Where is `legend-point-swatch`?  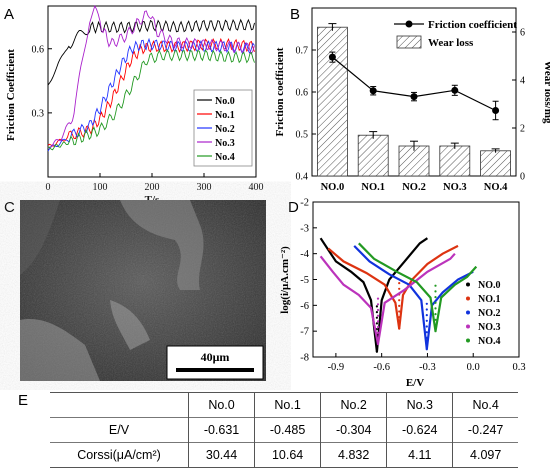
legend-point-swatch is located at coordinates (409, 24).